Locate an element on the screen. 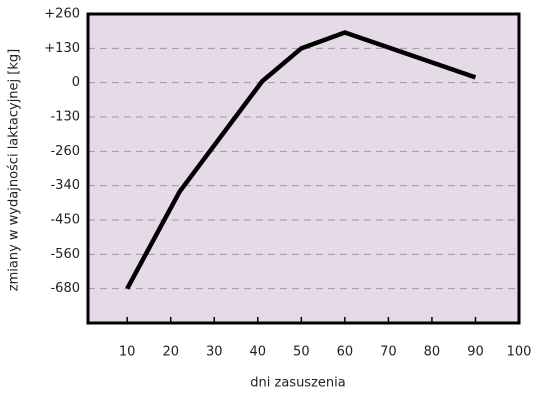 Image resolution: width=554 pixels, height=411 pixels. y-tick-label: -260 is located at coordinates (65, 151).